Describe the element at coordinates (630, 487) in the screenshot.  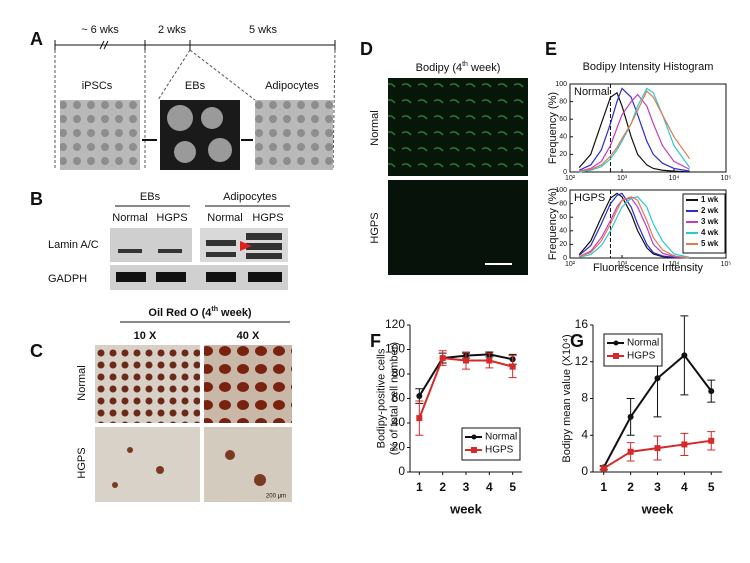
I see `x-tick-label: 2` at that location.